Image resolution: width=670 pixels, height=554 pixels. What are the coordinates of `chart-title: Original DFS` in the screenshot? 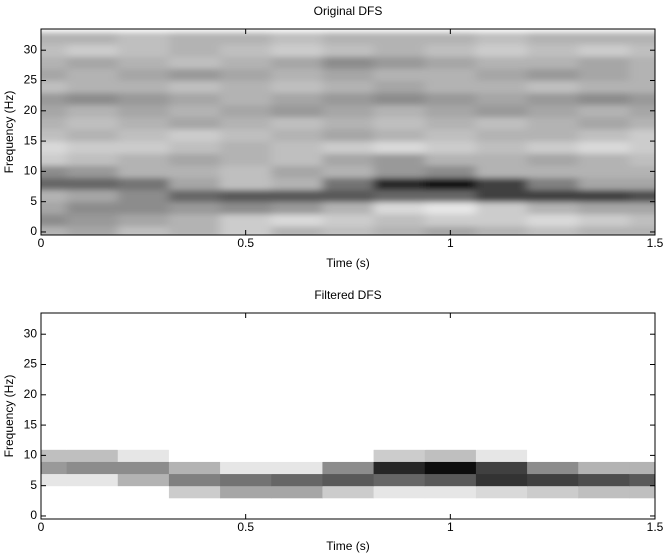 It's located at (348, 11).